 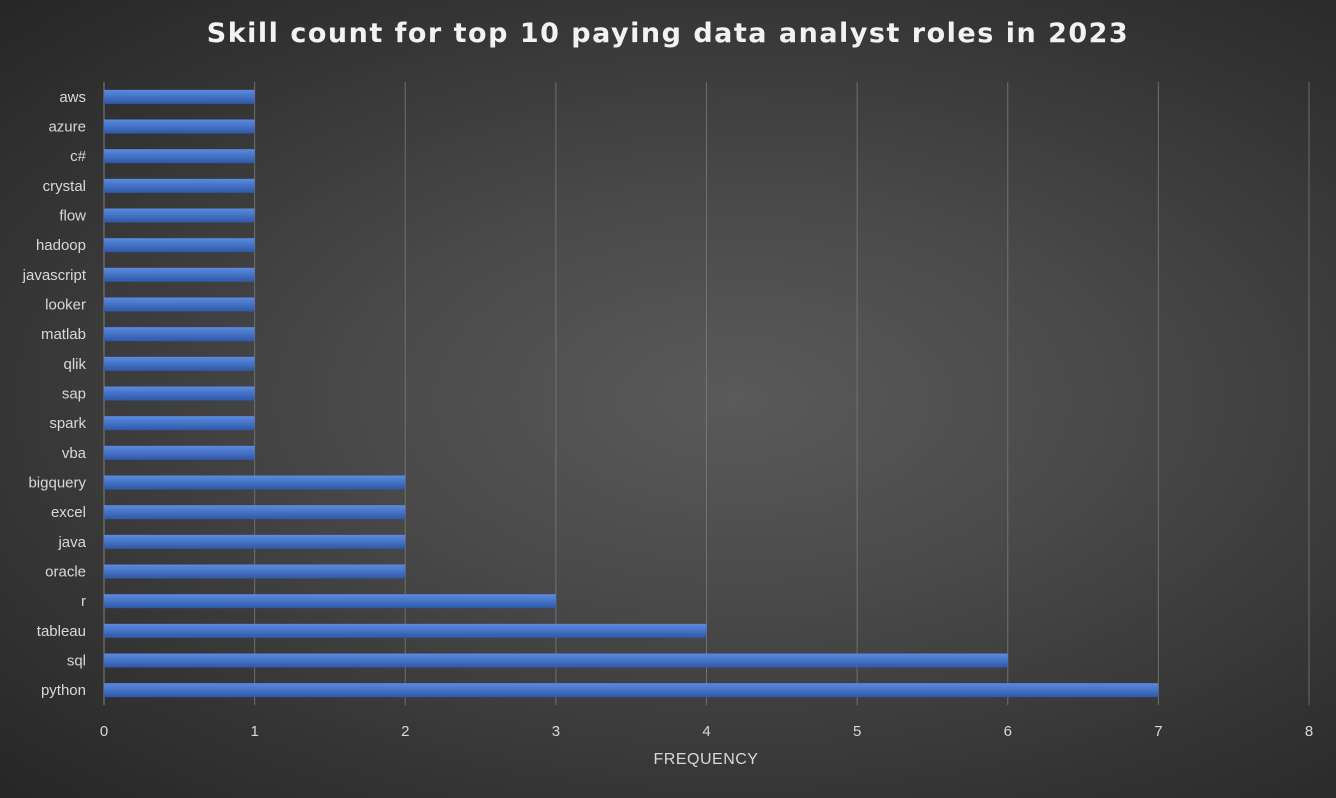 What do you see at coordinates (63, 334) in the screenshot?
I see `y-tick-label-matlab: matlab` at bounding box center [63, 334].